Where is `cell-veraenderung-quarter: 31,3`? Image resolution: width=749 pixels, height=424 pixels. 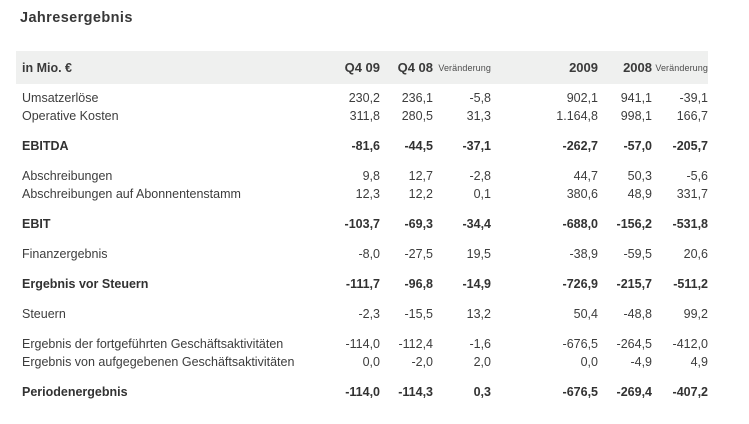 cell-veraenderung-quarter: 31,3 is located at coordinates (478, 116).